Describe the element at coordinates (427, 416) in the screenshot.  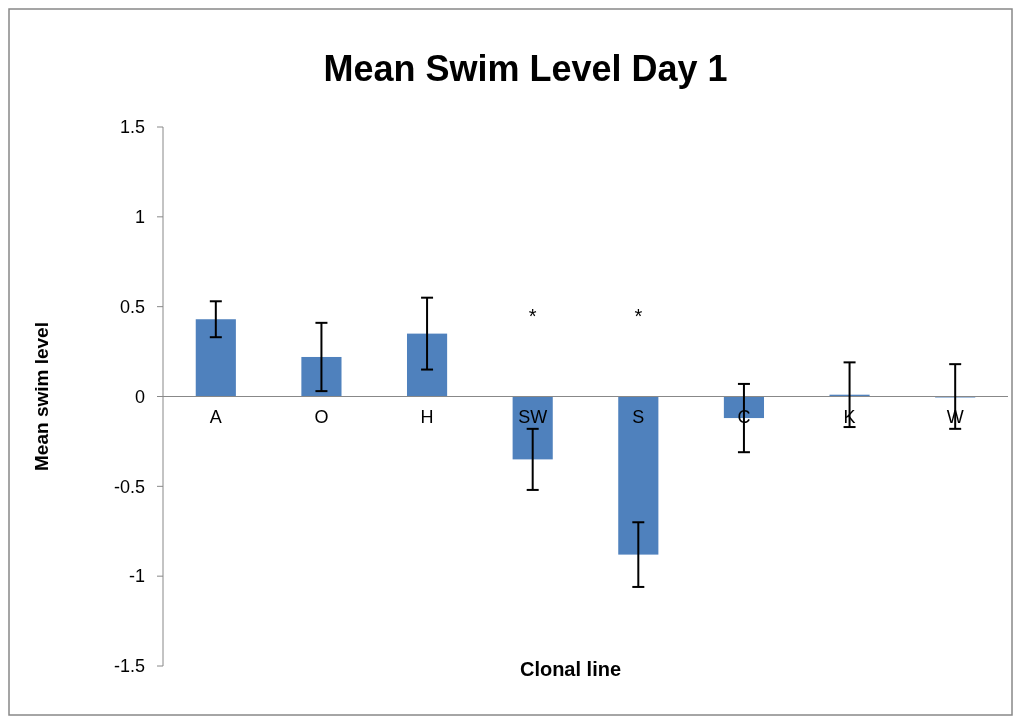
I see `x-tick-label: H` at that location.